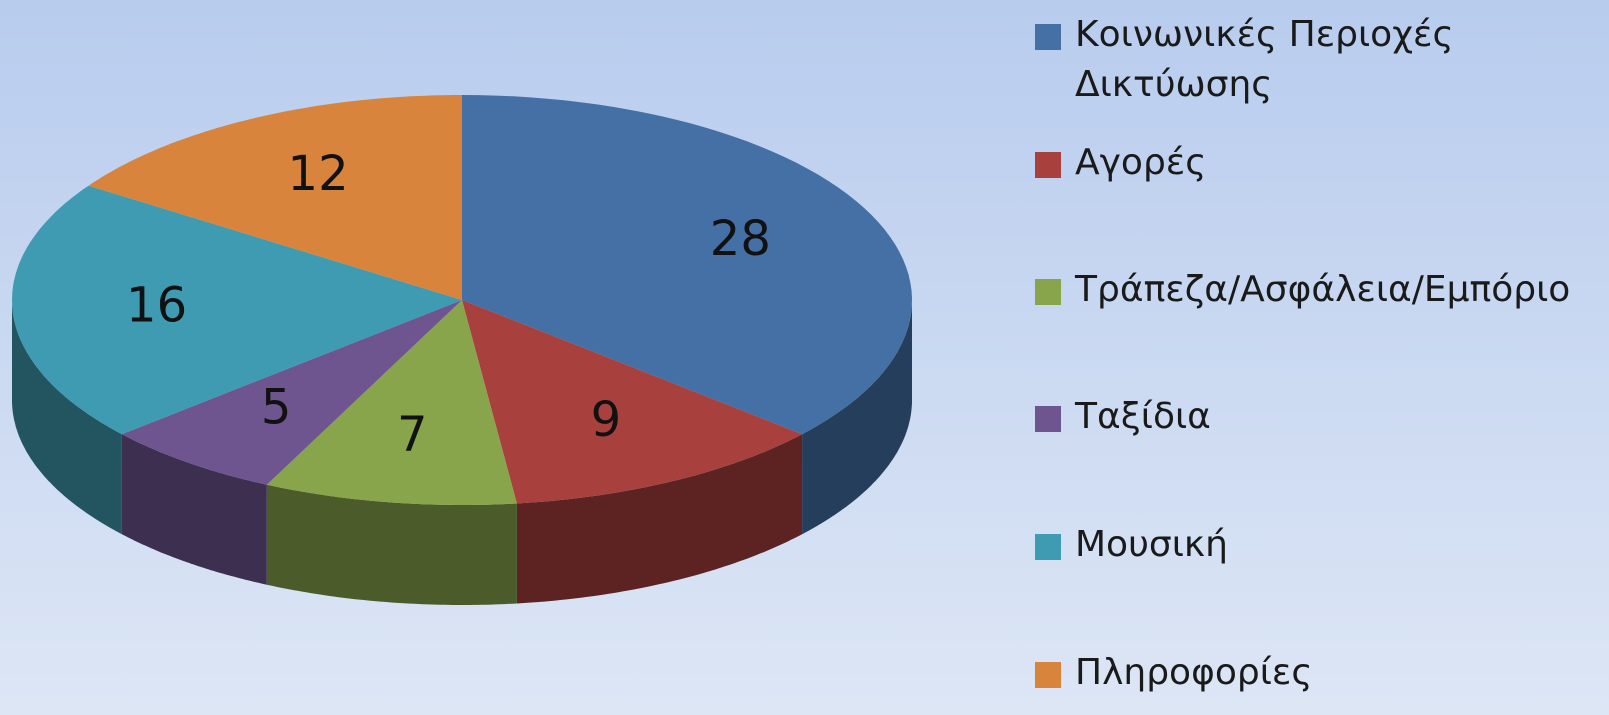 The width and height of the screenshot is (1609, 715). What do you see at coordinates (412, 435) in the screenshot?
I see `data-label: 7` at bounding box center [412, 435].